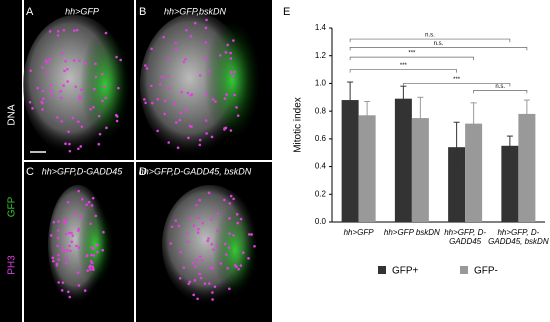 The height and width of the screenshot is (322, 550). I want to click on x-tick-label: hh>GFP, D-GADD45, bskDN, so click(518, 237).